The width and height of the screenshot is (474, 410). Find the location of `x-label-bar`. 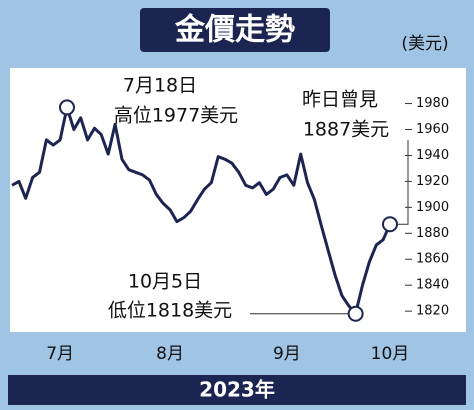

x-label-bar is located at coordinates (237, 390).